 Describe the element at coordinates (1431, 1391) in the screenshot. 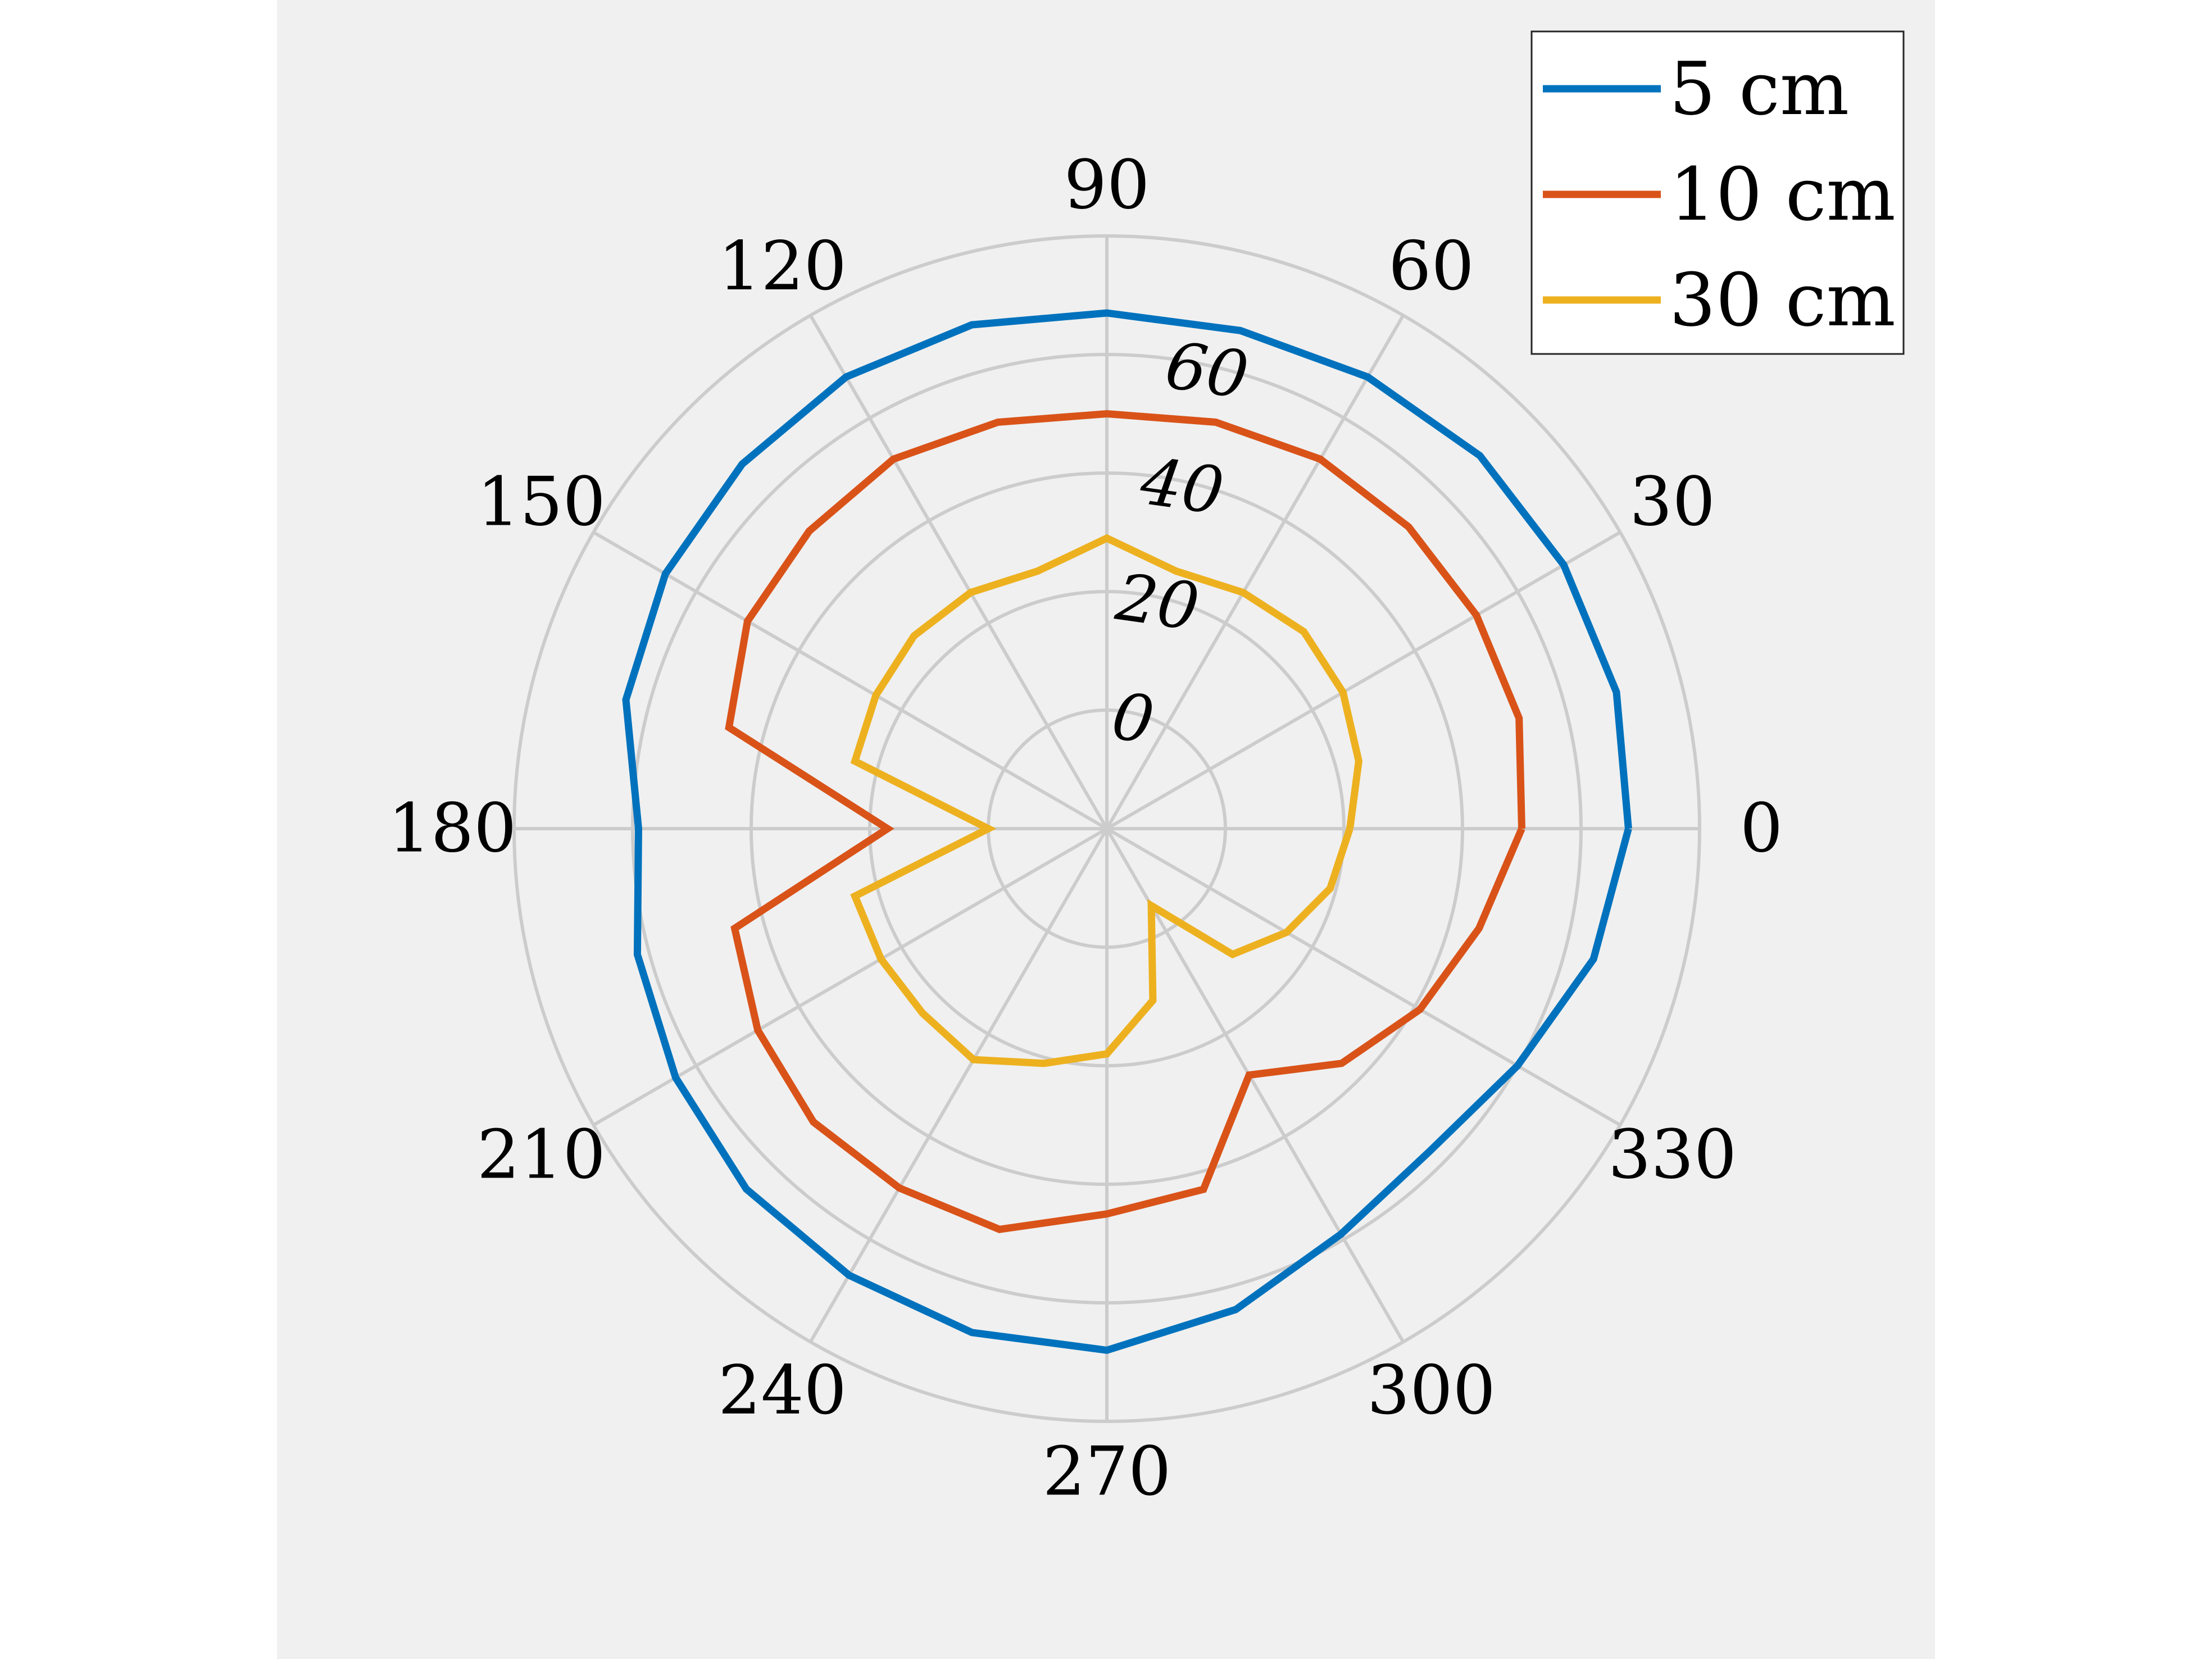

I see `theta-tick-label: 300` at that location.